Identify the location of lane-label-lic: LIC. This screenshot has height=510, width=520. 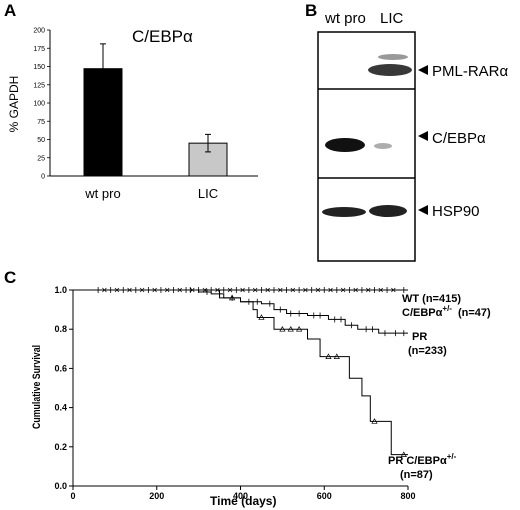
(392, 18).